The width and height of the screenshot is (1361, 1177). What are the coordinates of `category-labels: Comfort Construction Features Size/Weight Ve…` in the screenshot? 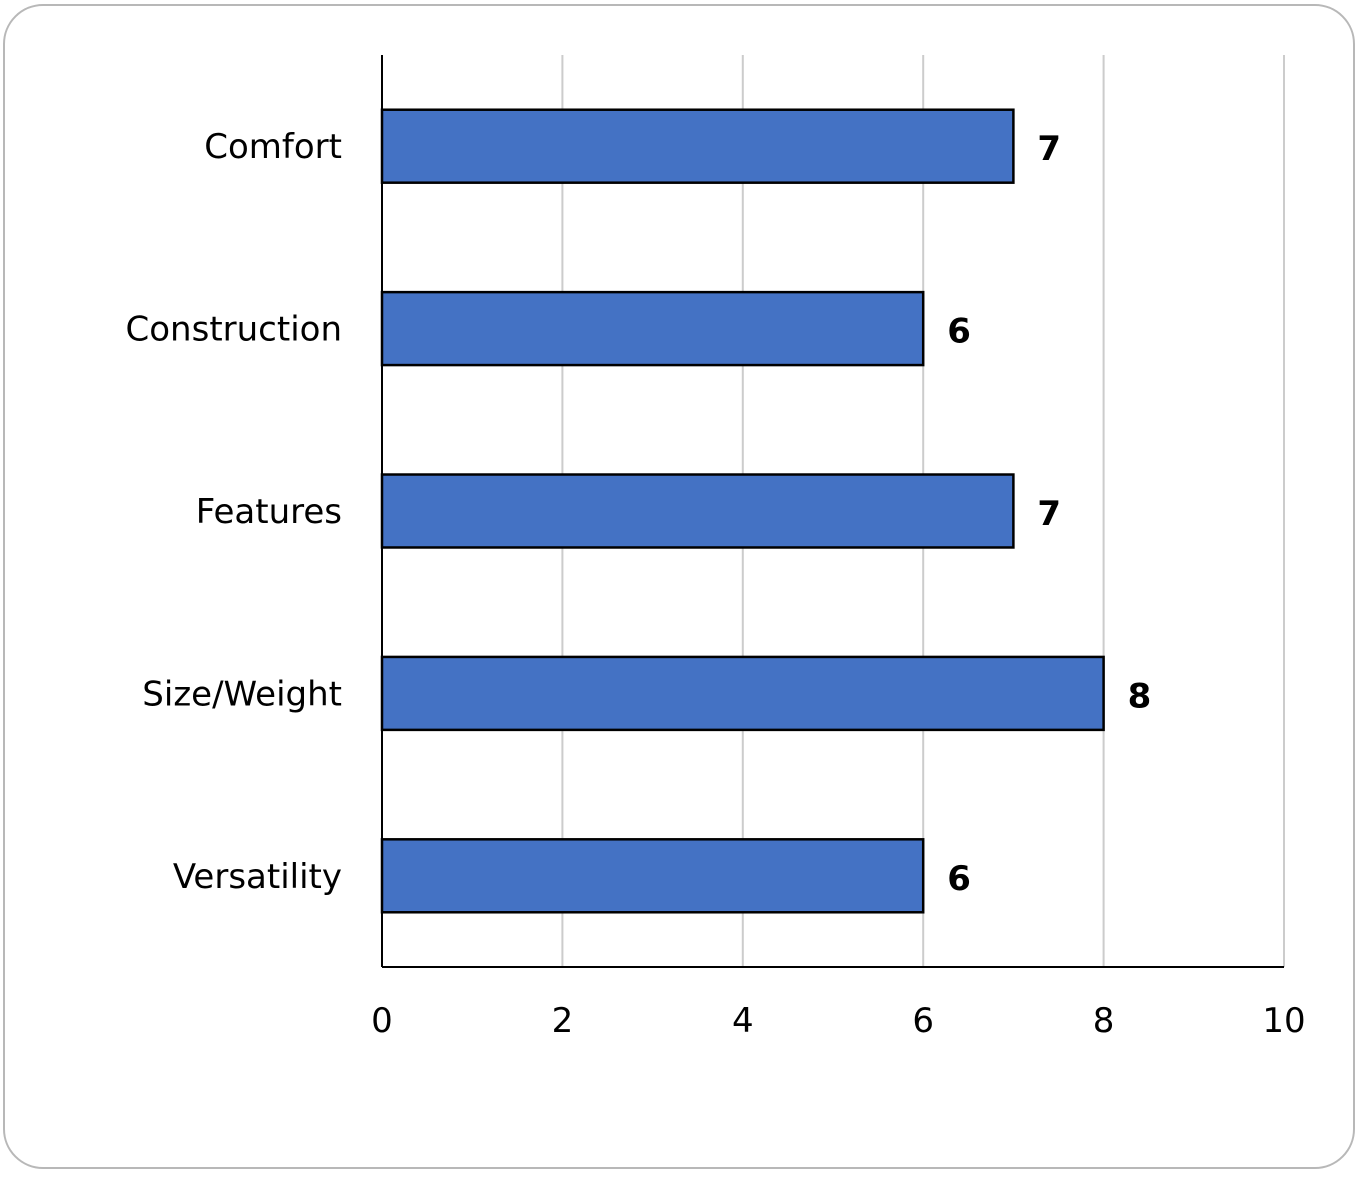 It's located at (234, 512).